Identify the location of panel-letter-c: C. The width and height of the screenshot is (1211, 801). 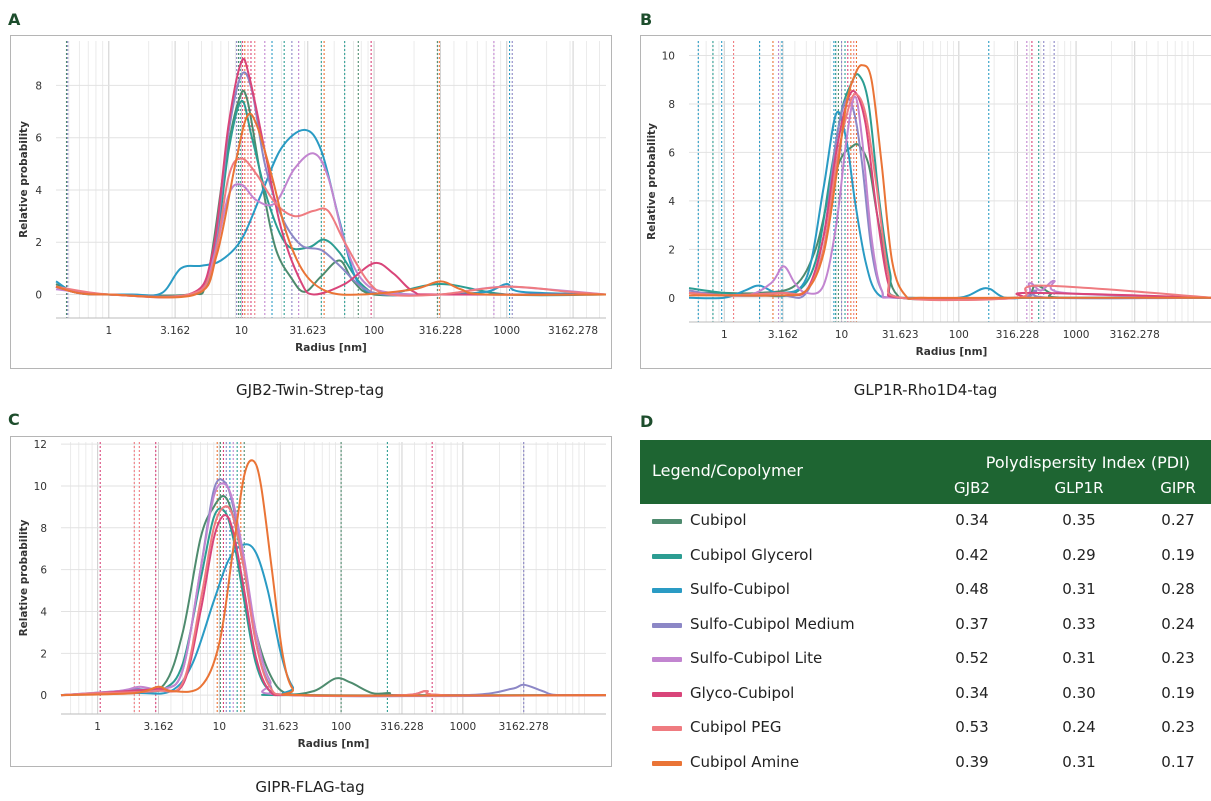
(14, 419).